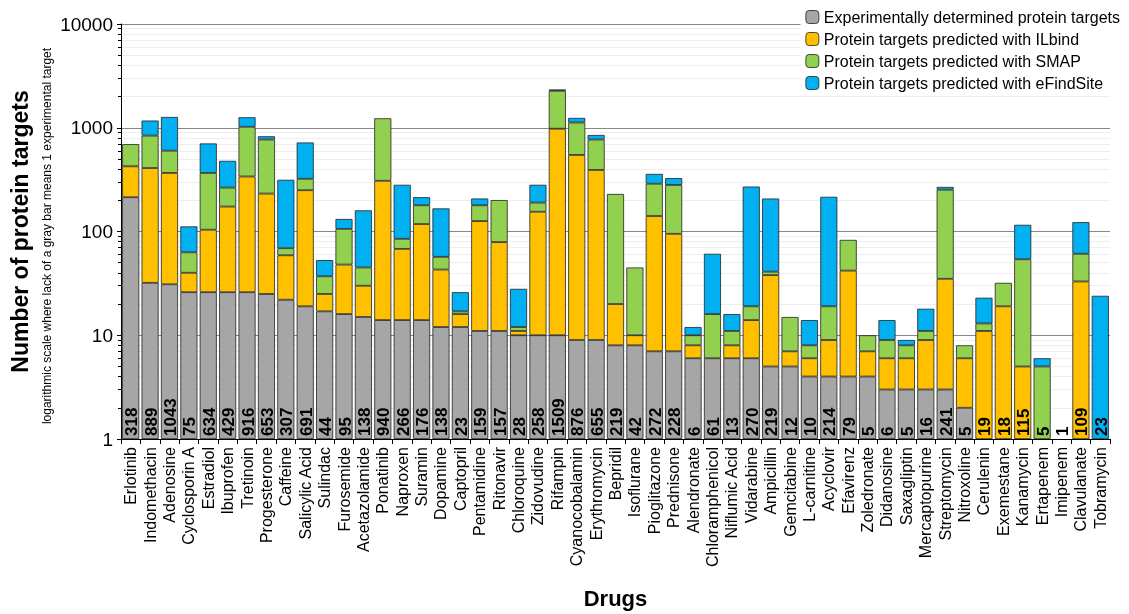 This screenshot has height=614, width=1129. What do you see at coordinates (558, 417) in the screenshot?
I see `annotation: 1509` at bounding box center [558, 417].